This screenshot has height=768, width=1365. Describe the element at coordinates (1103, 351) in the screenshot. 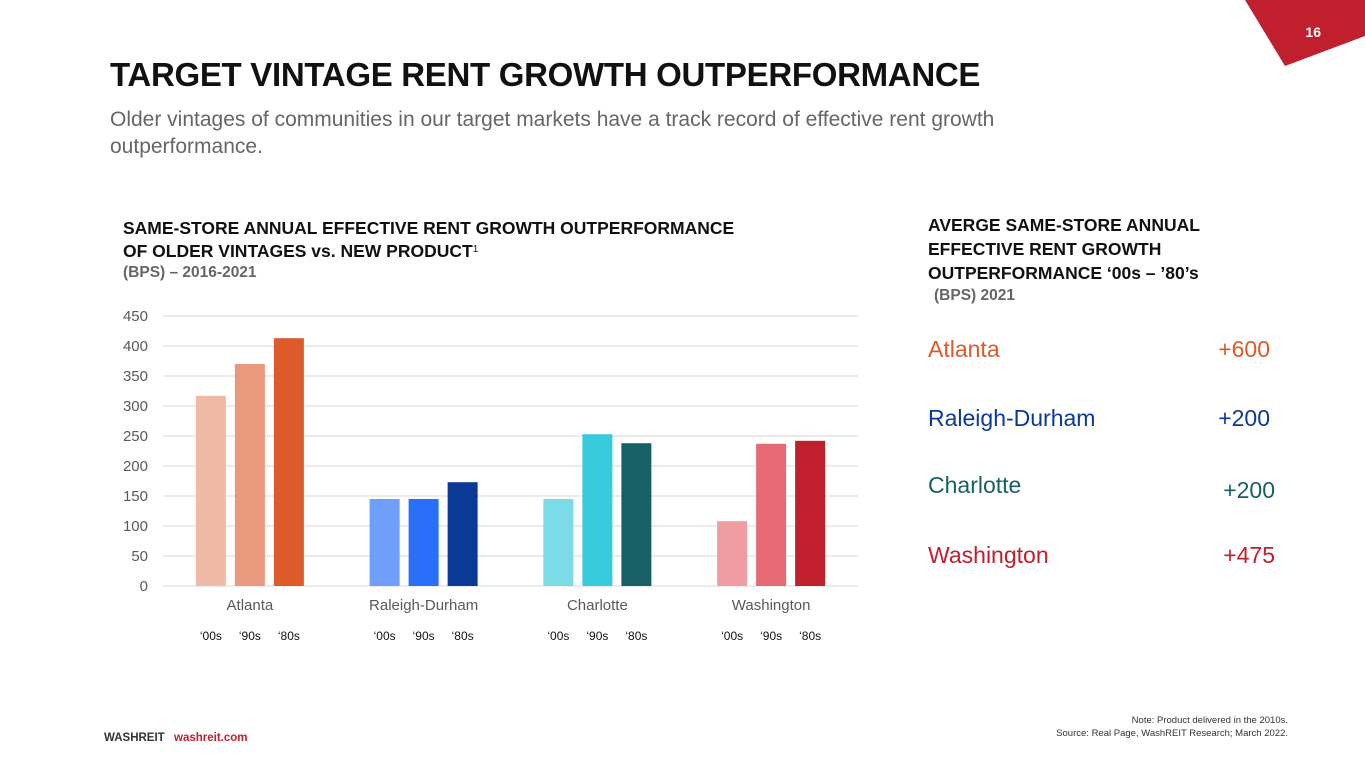

I see `summary-row-atlanta: Atlanta +600` at that location.